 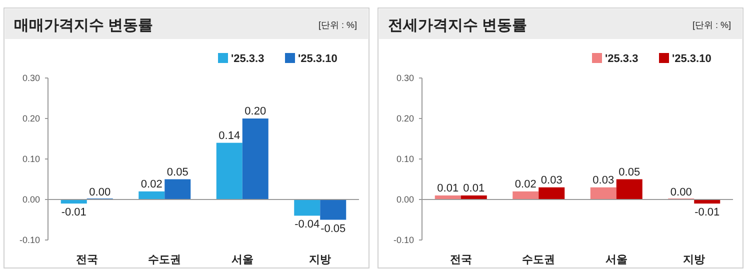 I want to click on data-label: 0.14, so click(x=229, y=136).